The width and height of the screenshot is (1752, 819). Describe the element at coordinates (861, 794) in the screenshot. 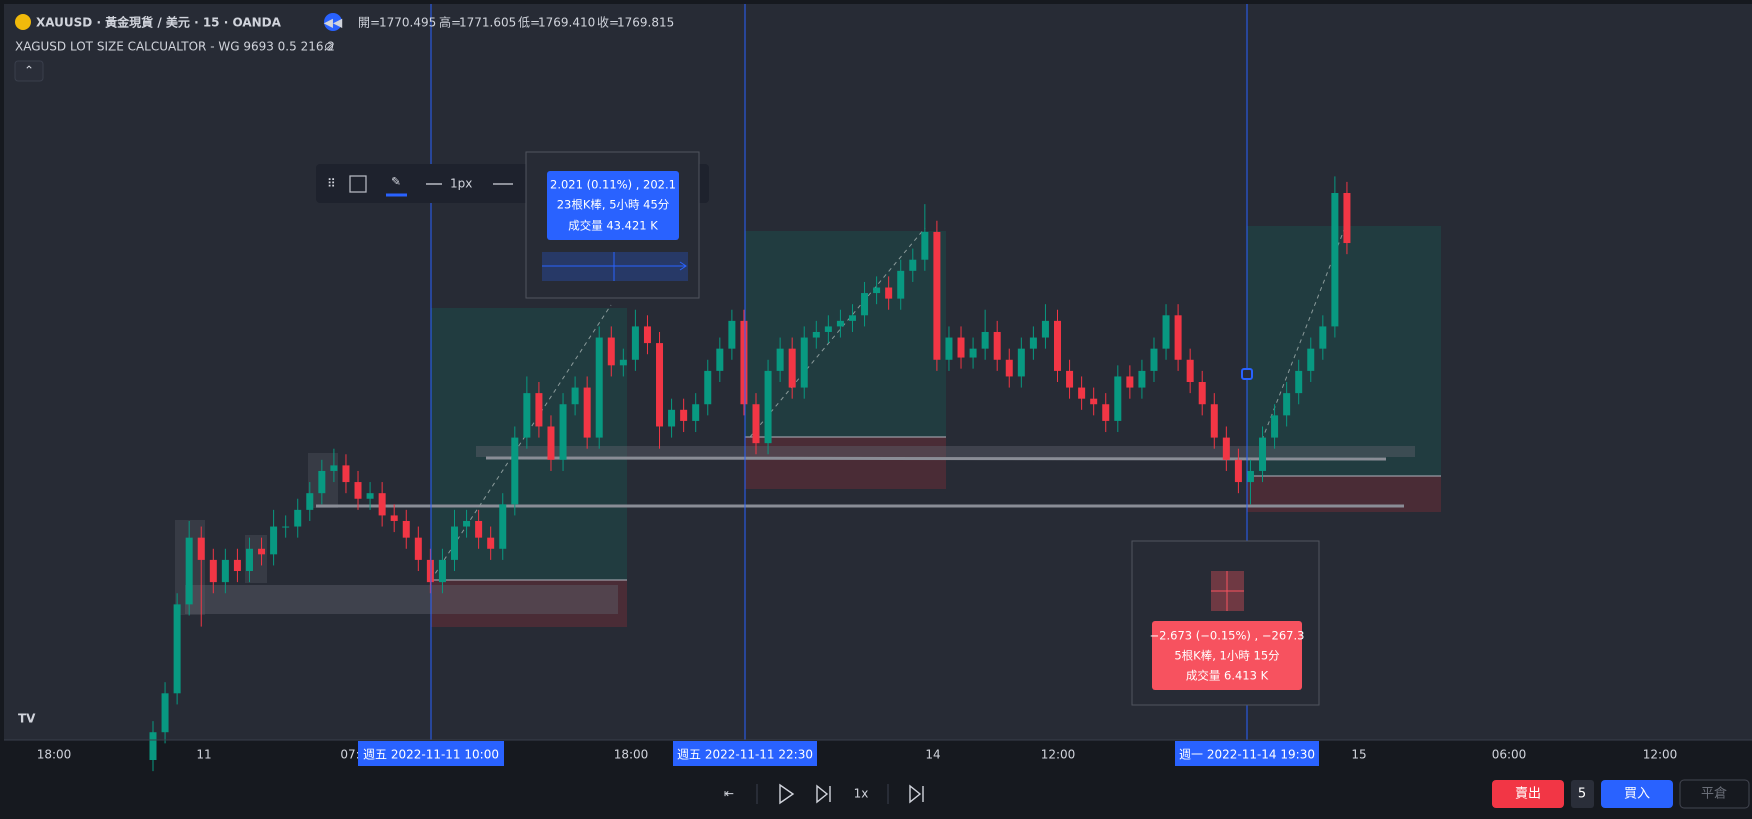

I see `speed-button: 1x` at that location.